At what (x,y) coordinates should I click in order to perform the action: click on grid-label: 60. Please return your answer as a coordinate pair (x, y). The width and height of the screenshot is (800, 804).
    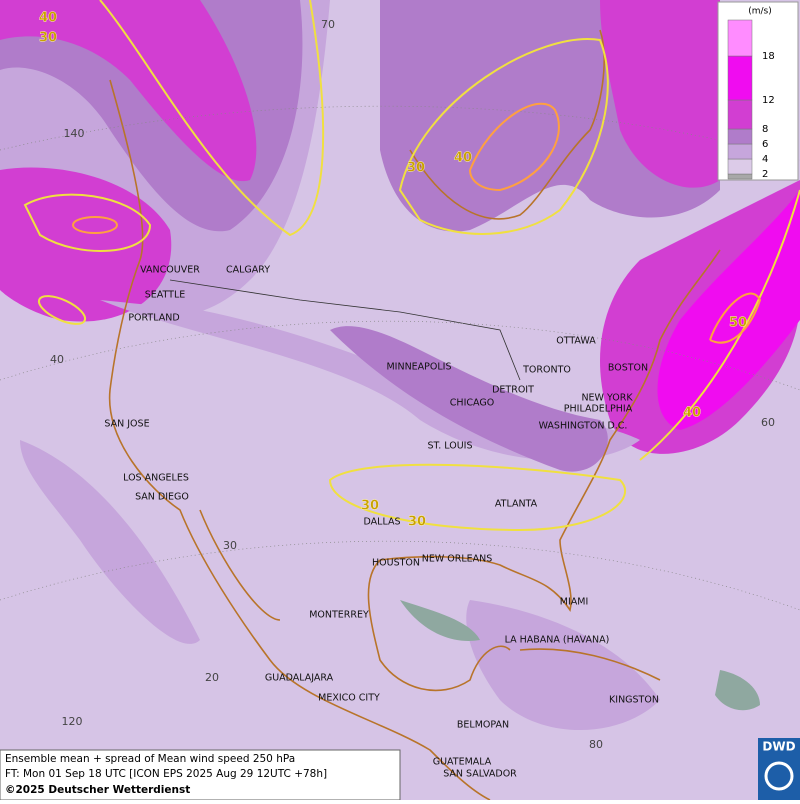
    Looking at the image, I should click on (768, 422).